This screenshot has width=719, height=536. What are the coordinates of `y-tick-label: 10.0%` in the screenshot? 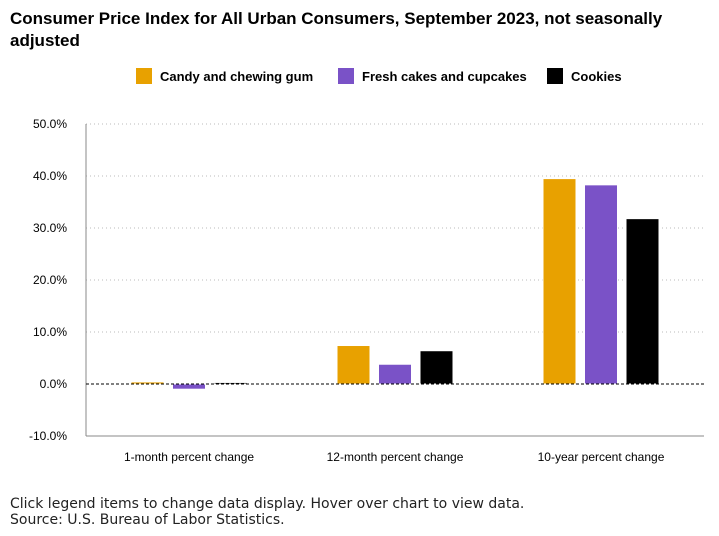 It's located at (50, 332).